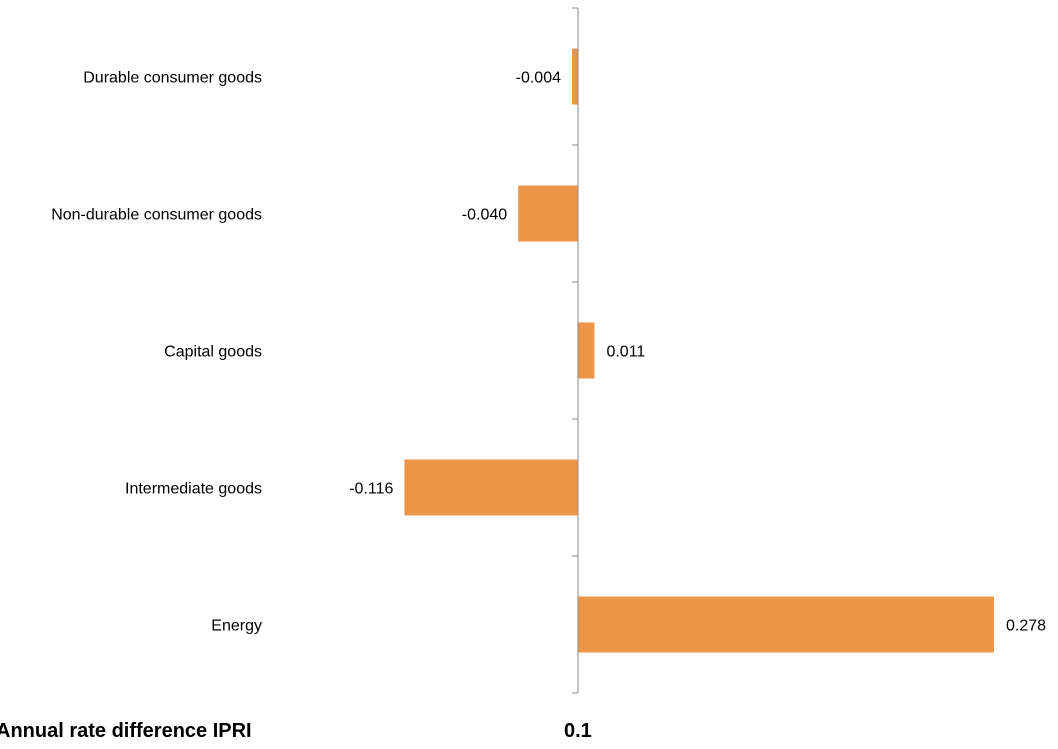  What do you see at coordinates (156, 215) in the screenshot?
I see `category-label: Non-durable consumer goods` at bounding box center [156, 215].